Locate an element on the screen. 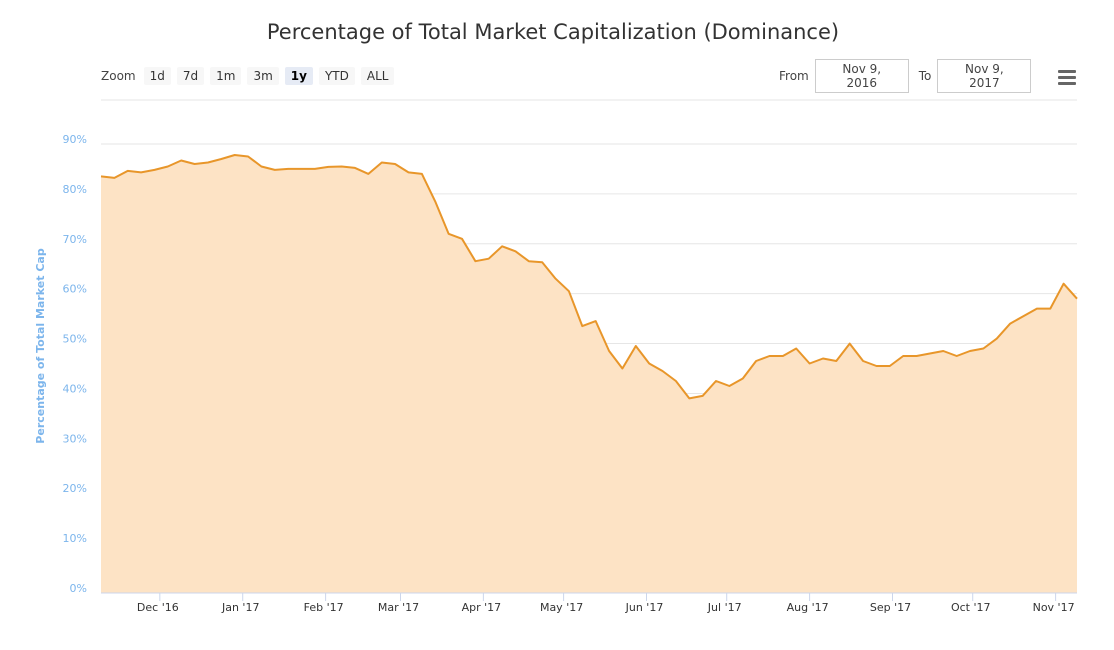 This screenshot has height=650, width=1114. x-tick-label: Nov '17 is located at coordinates (1054, 607).